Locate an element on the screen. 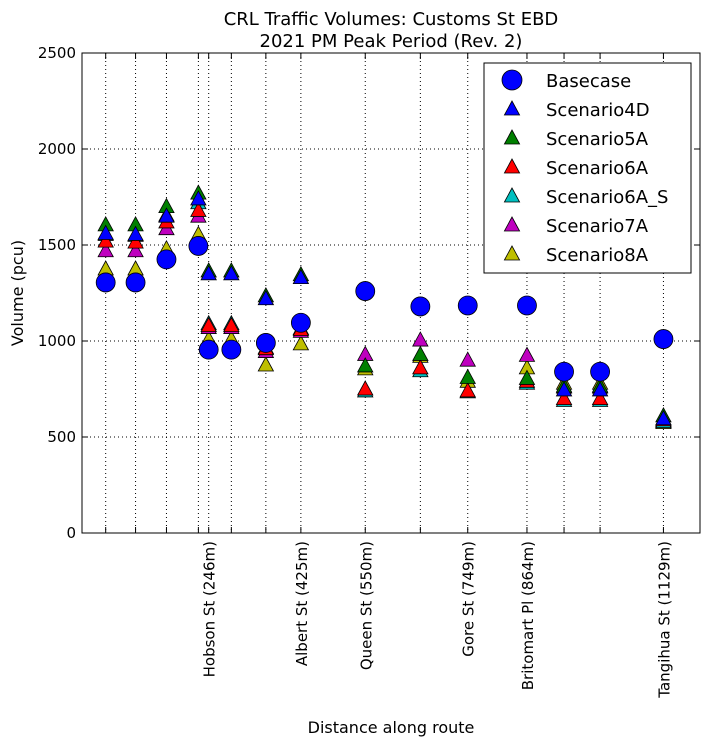 The image size is (710, 746). legend-label: Scenario7A is located at coordinates (597, 226).